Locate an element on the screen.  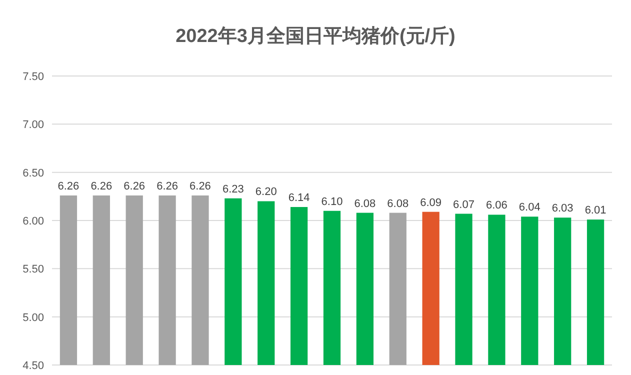
y-tick-label: 5.00 is located at coordinates (33, 318).